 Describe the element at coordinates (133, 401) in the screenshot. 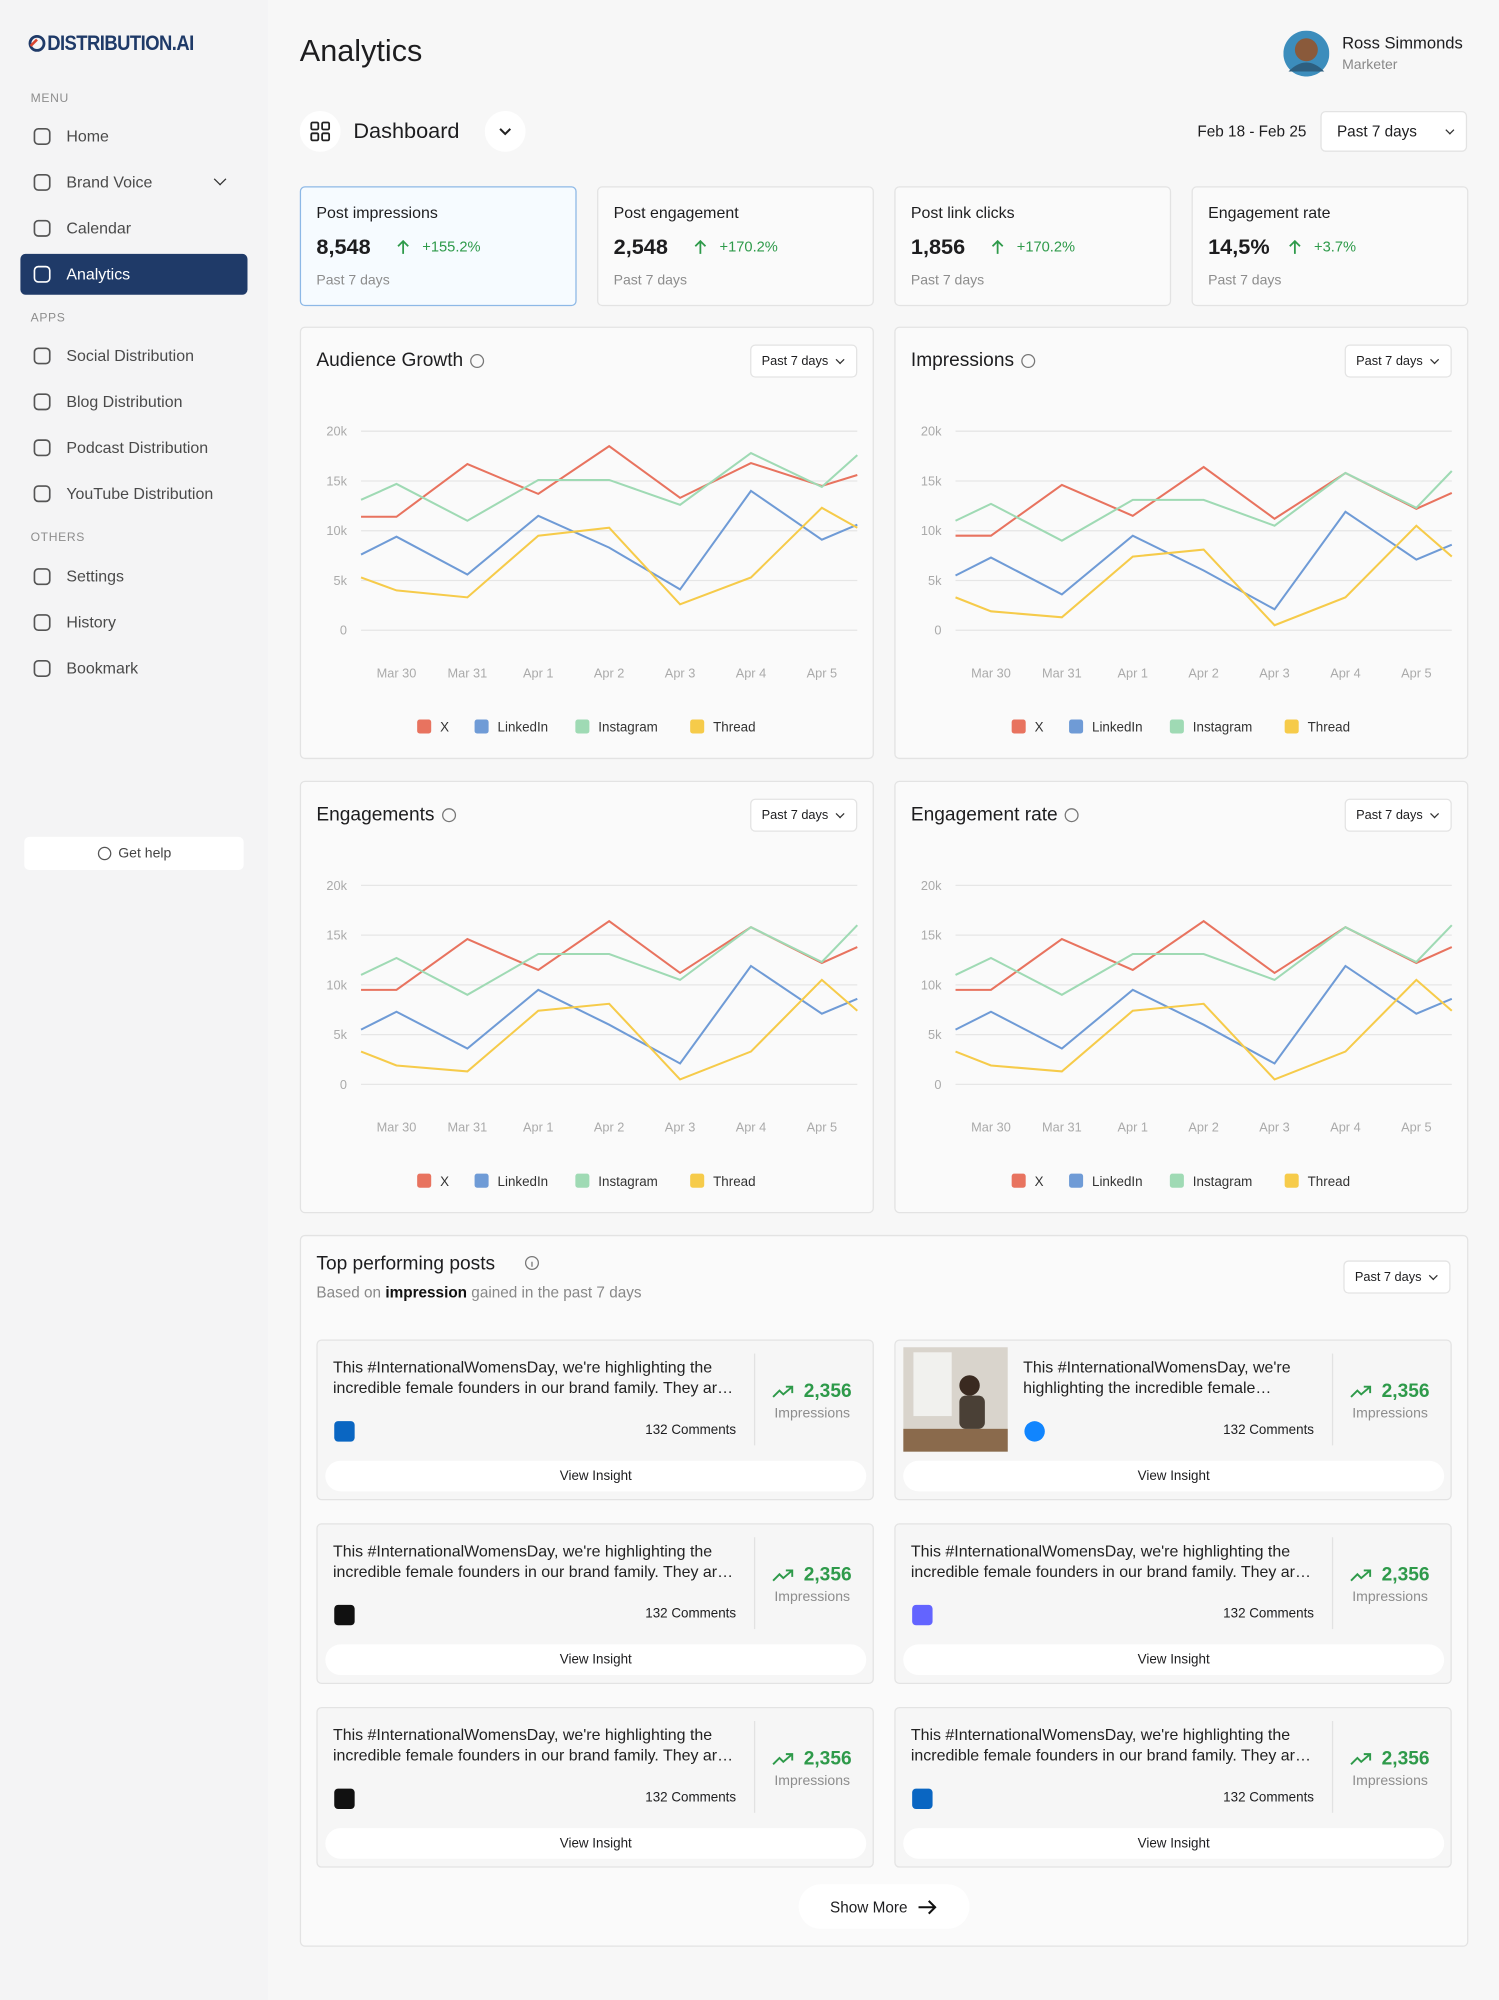

I see `nav-item: Blog Distribution` at that location.